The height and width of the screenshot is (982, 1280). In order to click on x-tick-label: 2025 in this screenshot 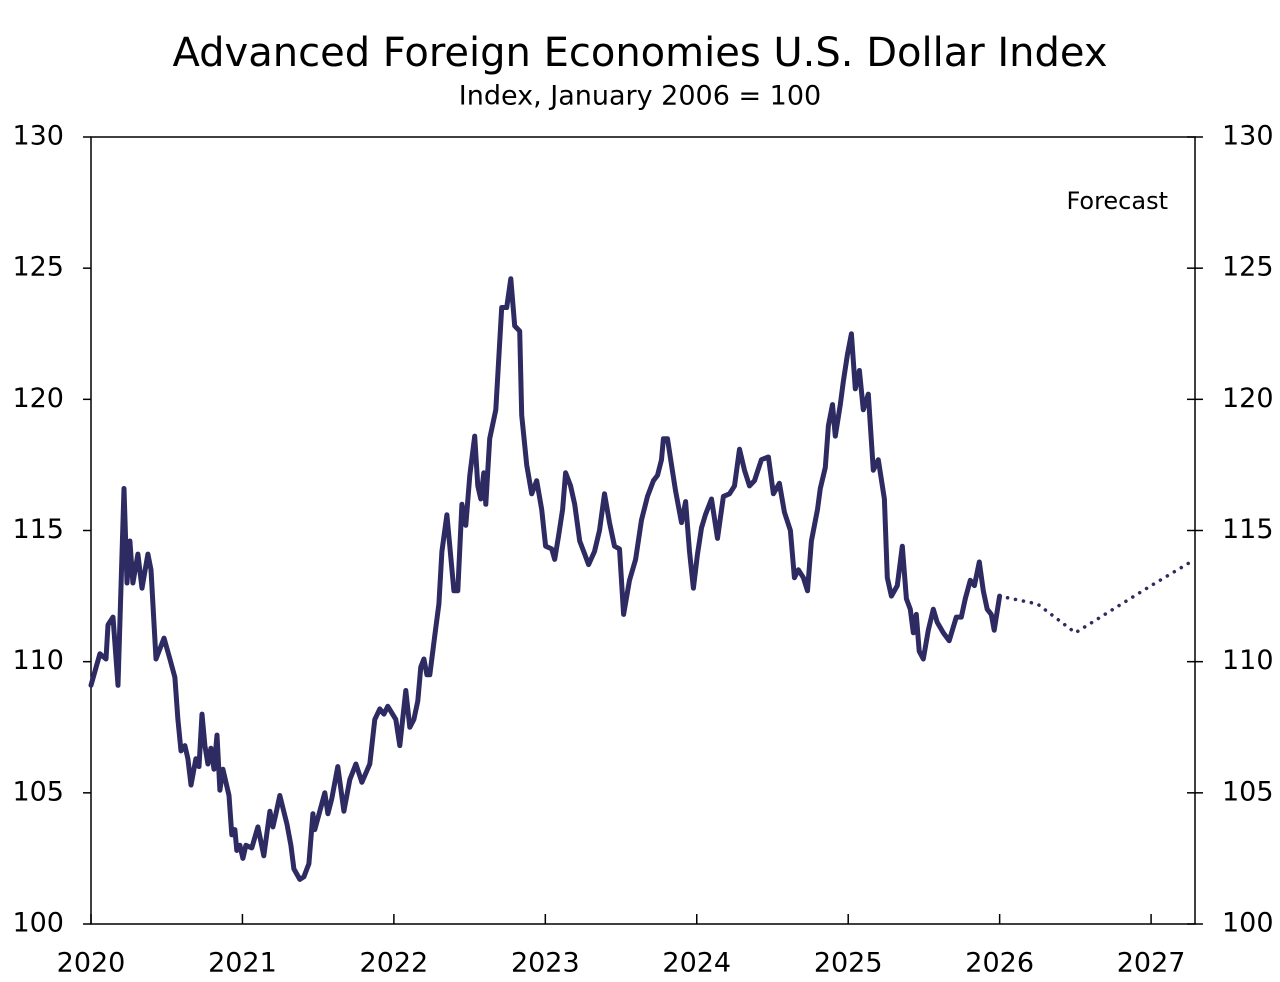, I will do `click(848, 963)`.